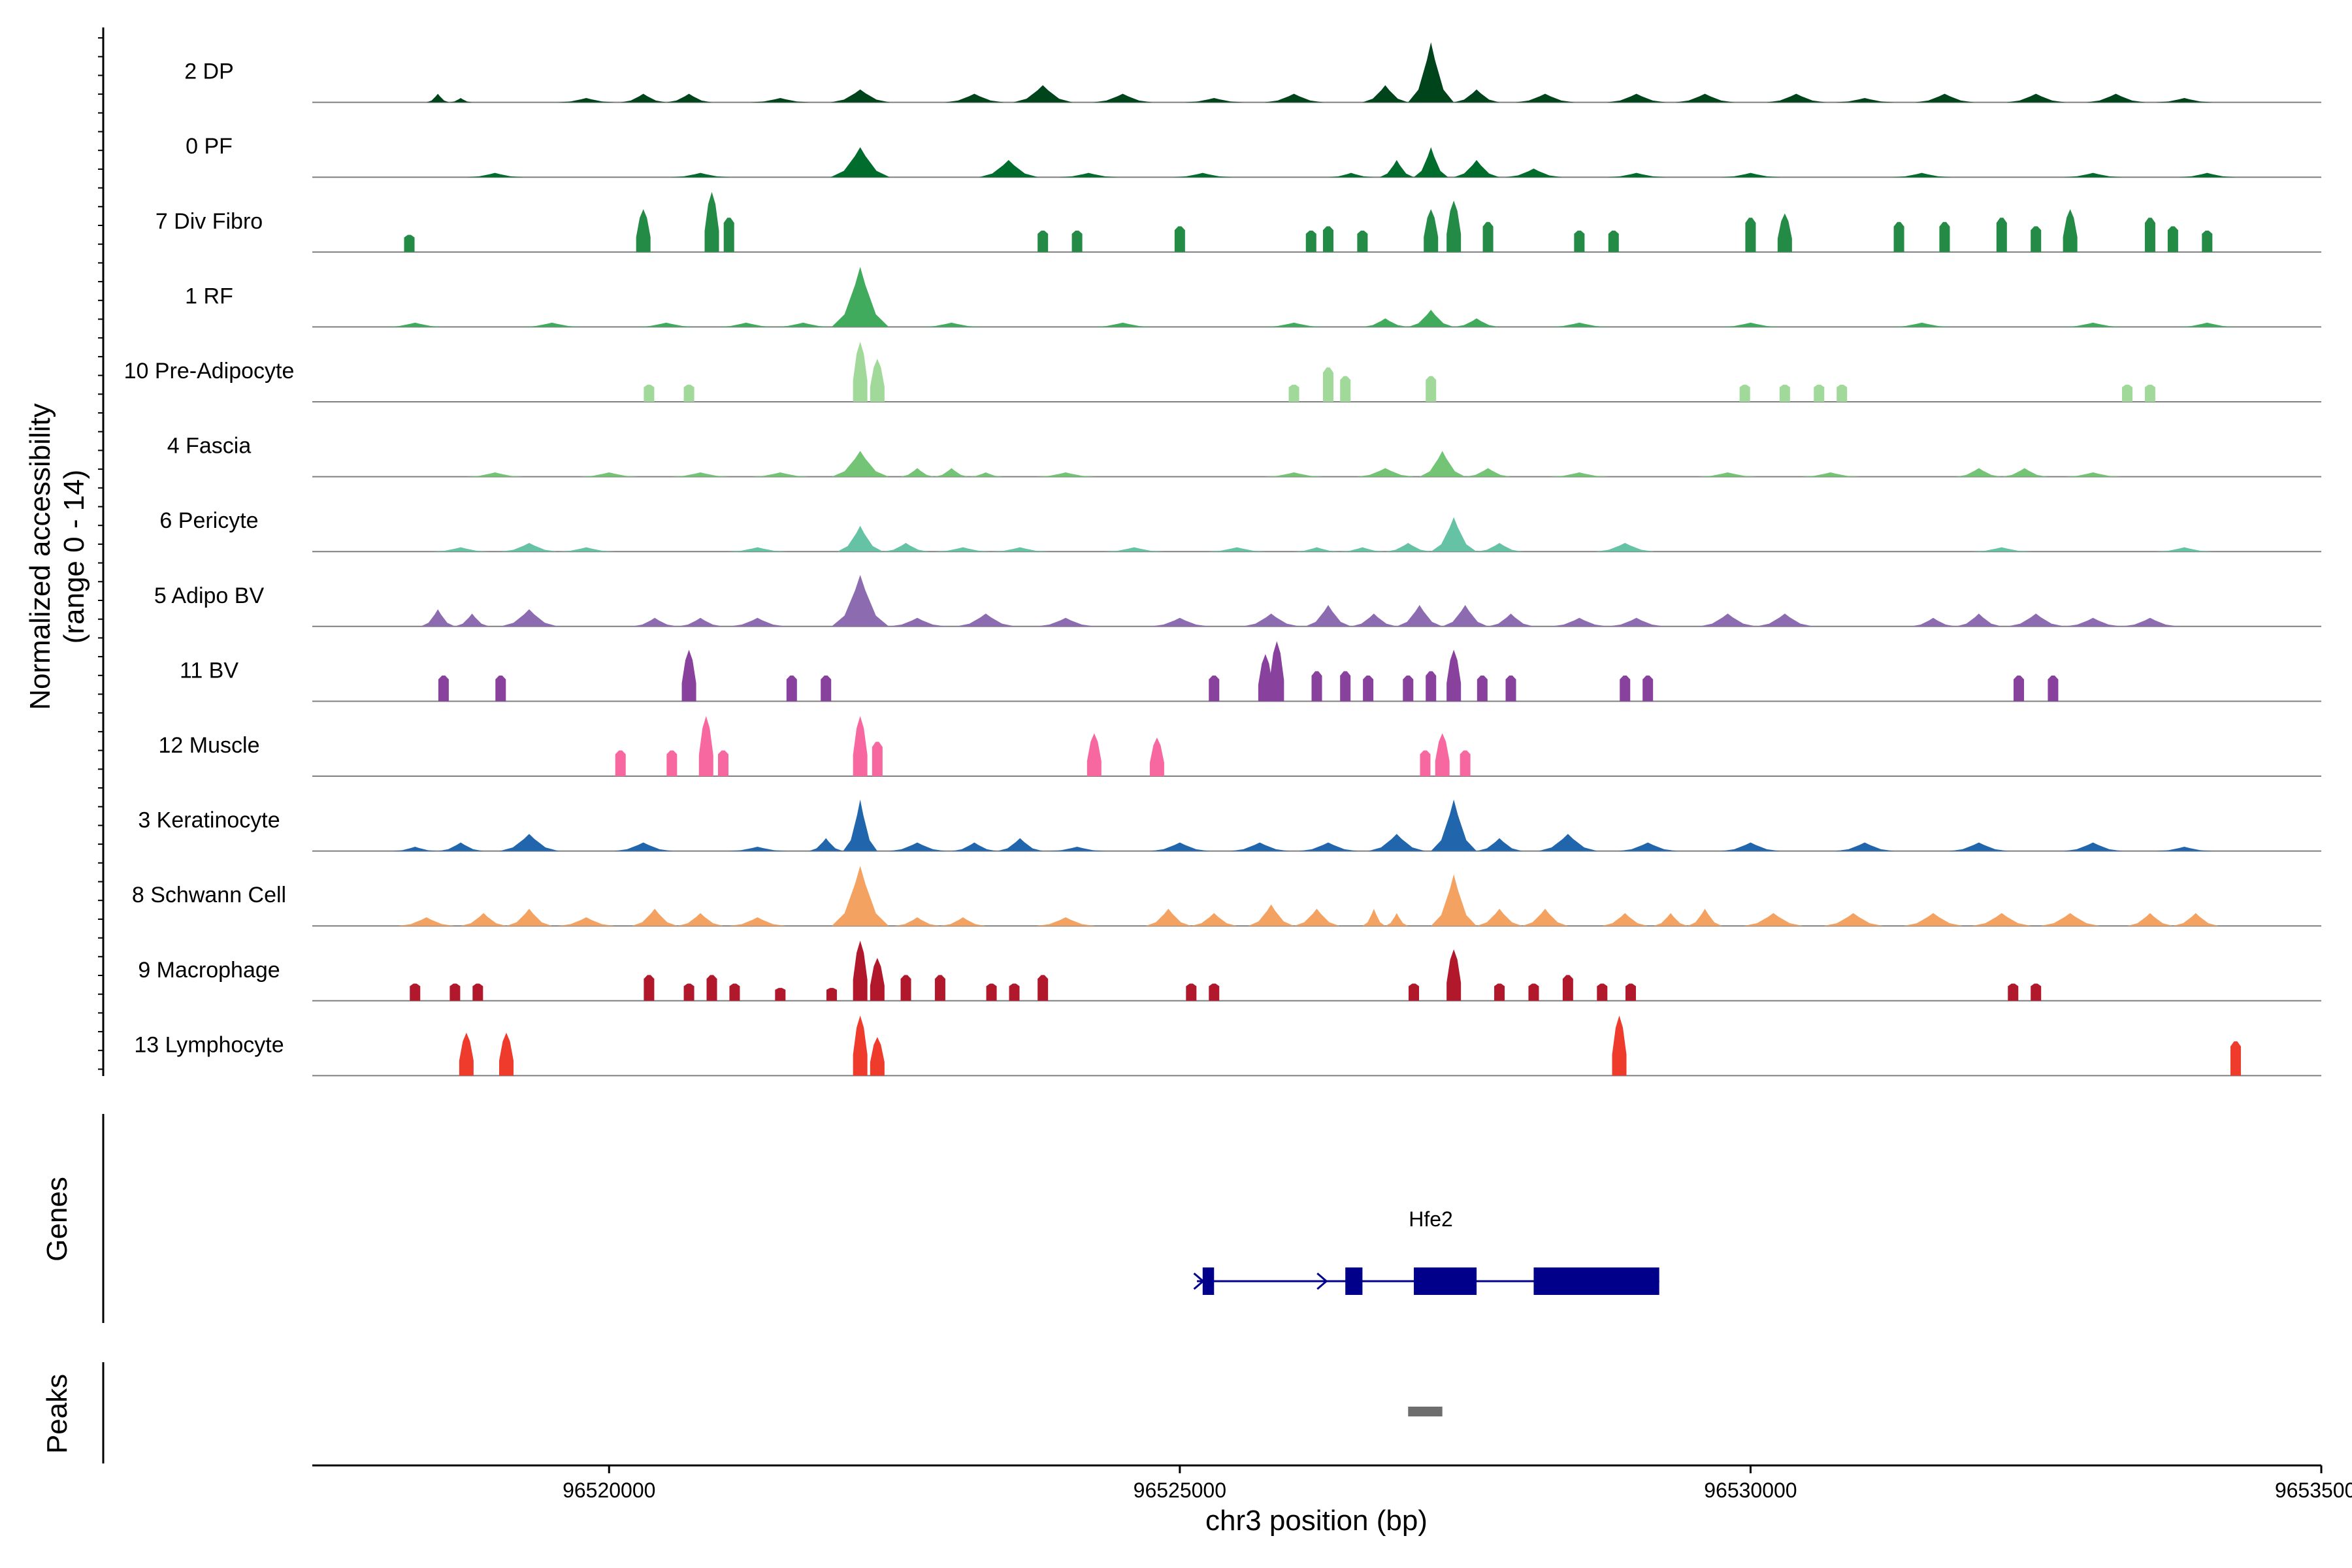 The image size is (2352, 1568). What do you see at coordinates (1208, 1281) in the screenshot?
I see `gene-exon` at bounding box center [1208, 1281].